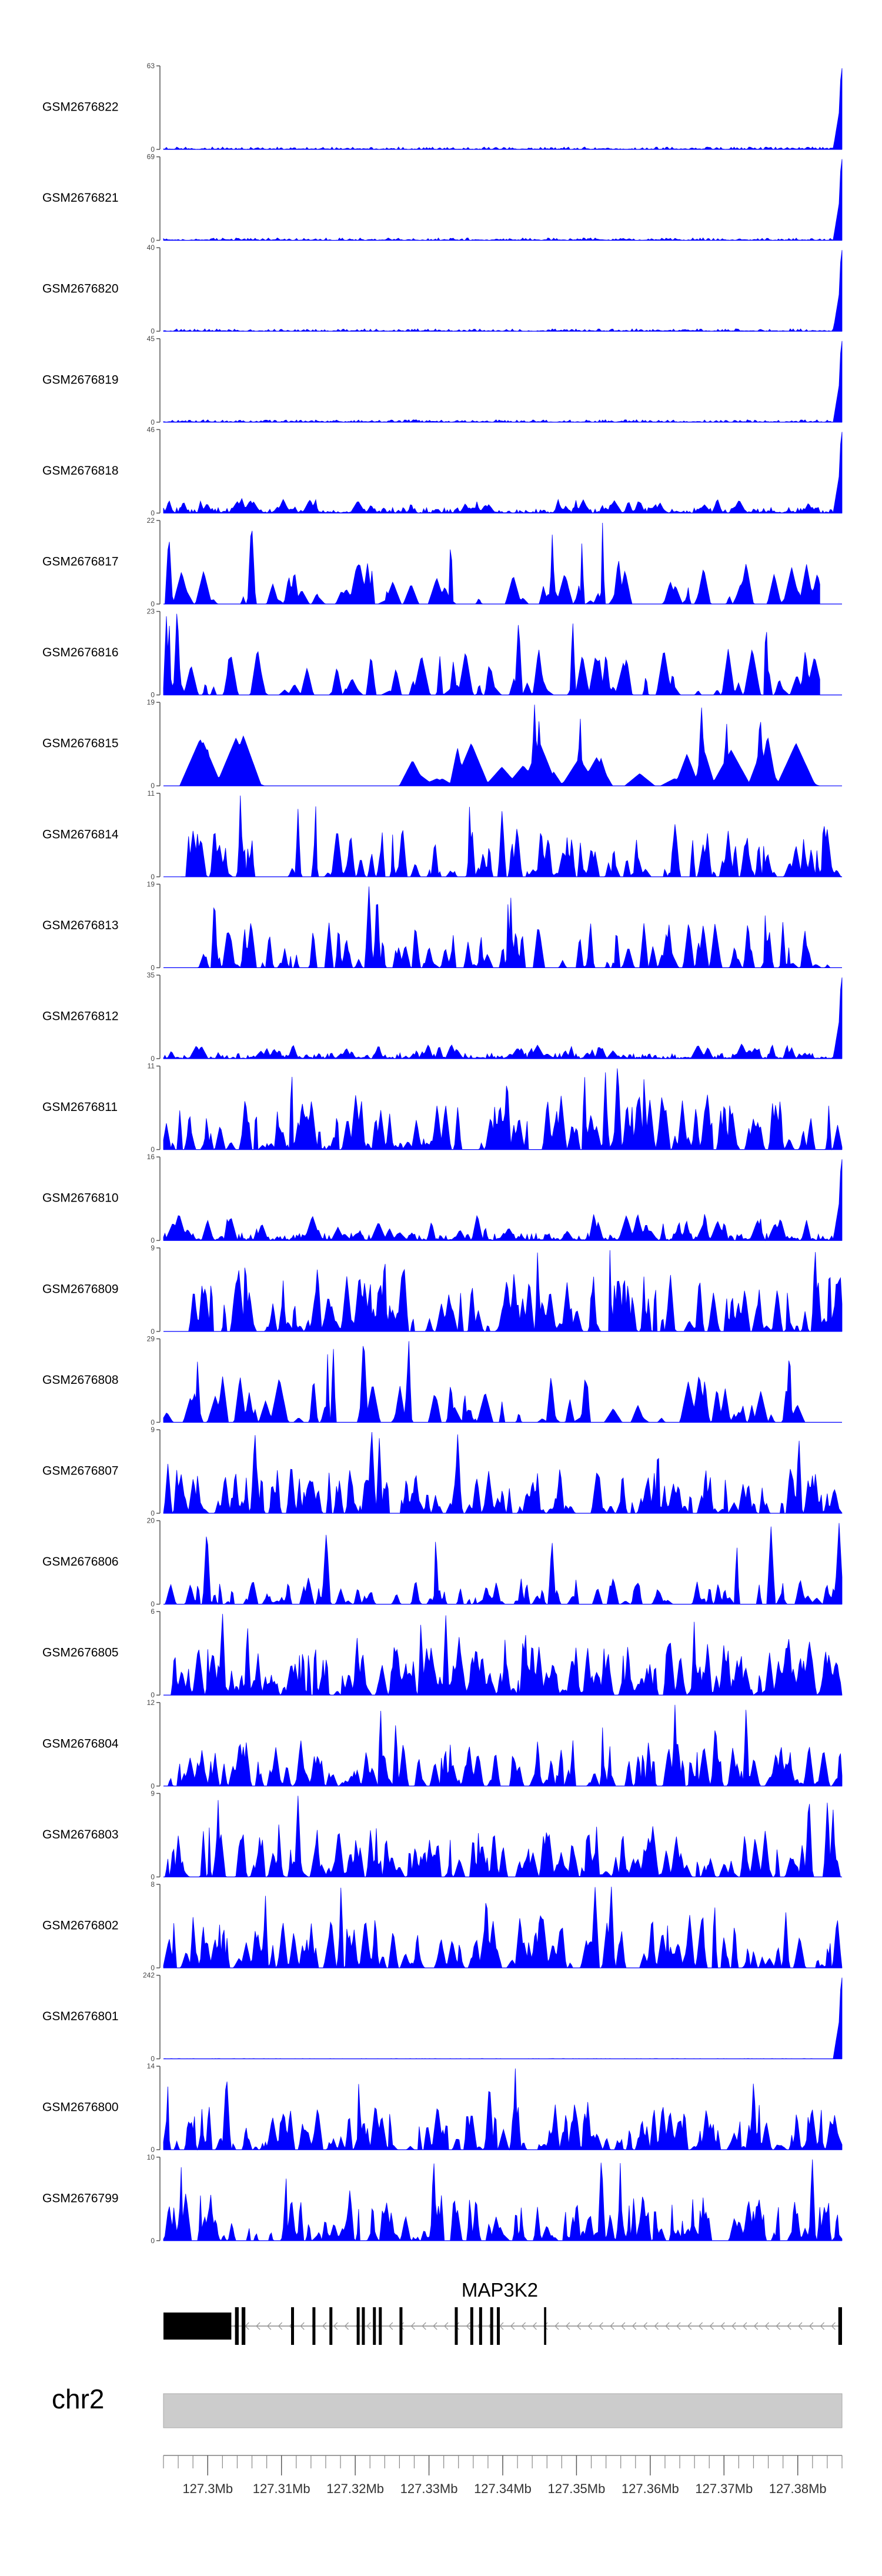 The height and width of the screenshot is (2576, 882). I want to click on track-GSM2676801: GSM2676801 242 0, so click(442, 2017).